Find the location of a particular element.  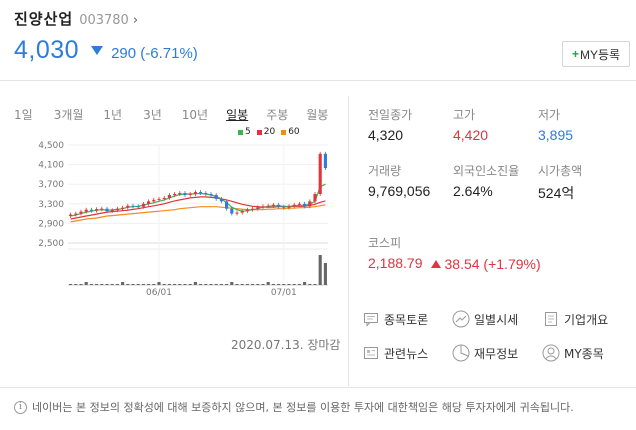

index-kospi: 코스피 2,188.79 38.54 (+1.79%) is located at coordinates (498, 253).